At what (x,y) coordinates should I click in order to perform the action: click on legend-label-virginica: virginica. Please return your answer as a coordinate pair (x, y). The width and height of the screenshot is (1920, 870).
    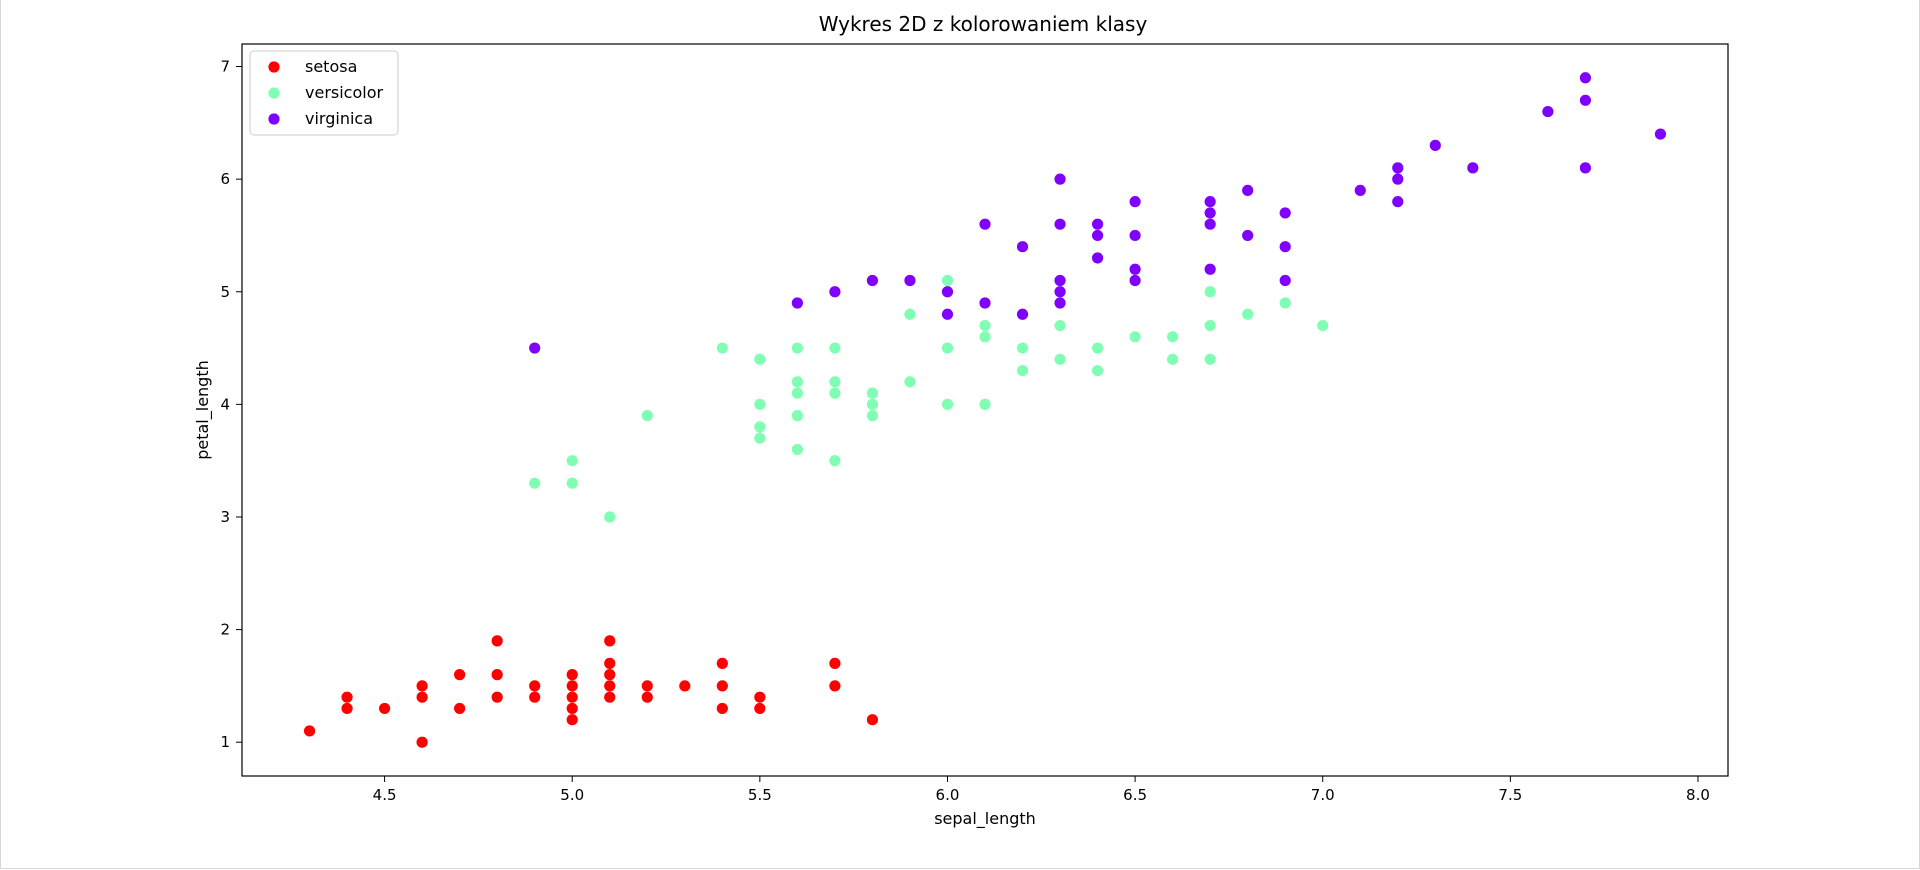
    Looking at the image, I should click on (339, 118).